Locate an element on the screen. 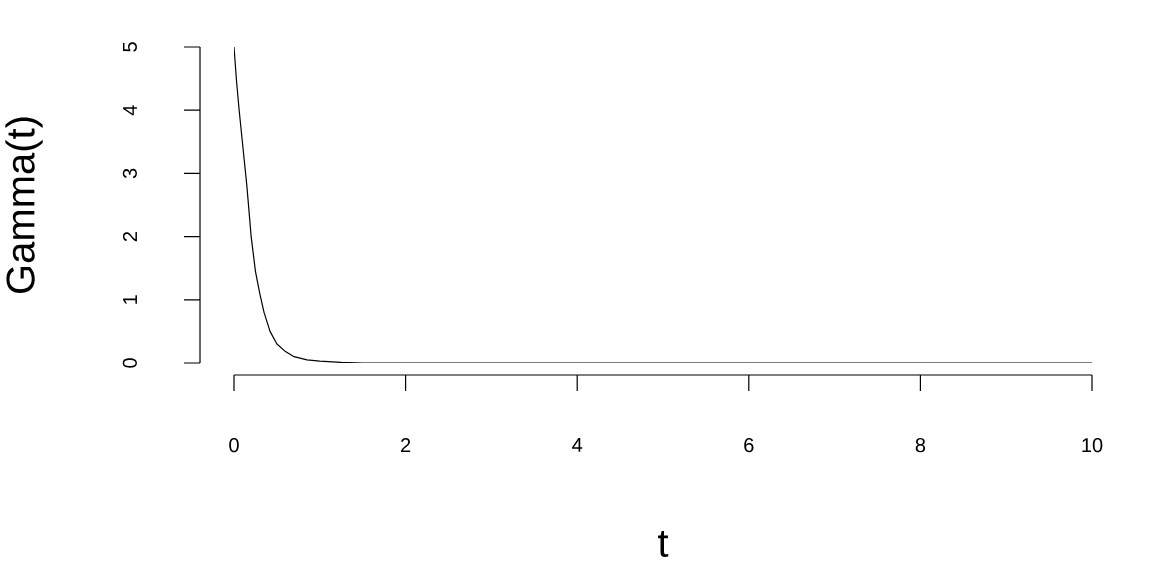 This screenshot has height=576, width=1152. x-tick-label: 8 is located at coordinates (920, 445).